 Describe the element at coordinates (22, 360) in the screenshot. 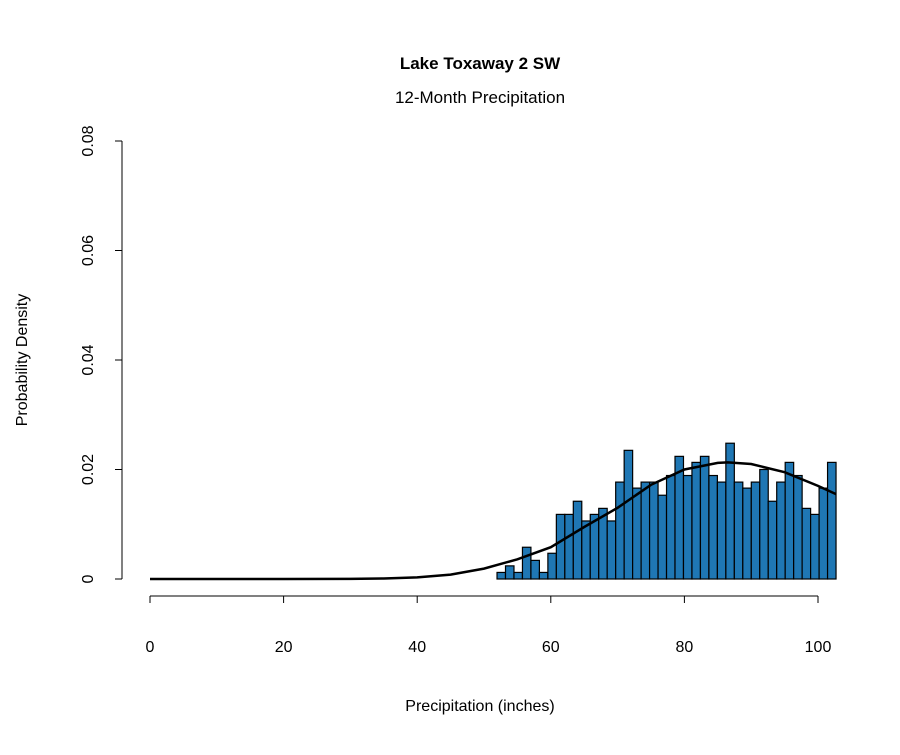

I see `y-axis-label: Probability Density` at that location.